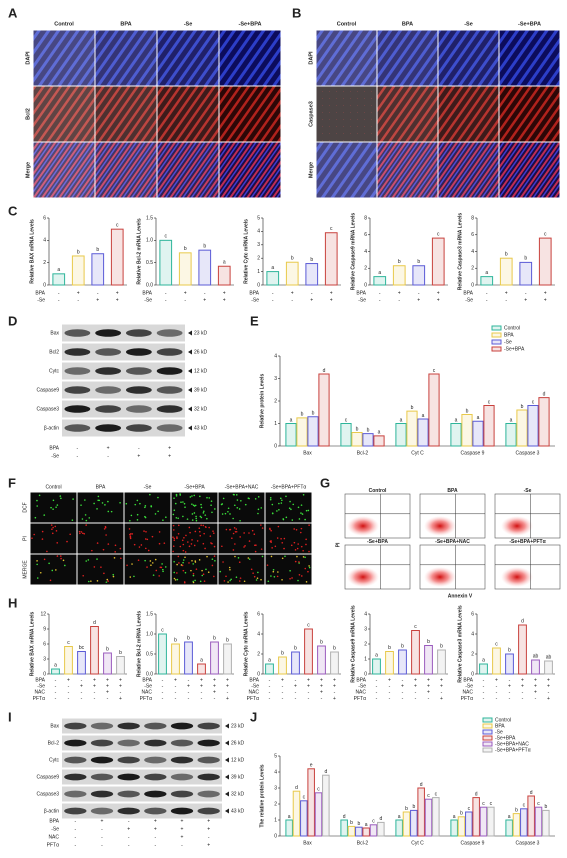  Describe the element at coordinates (54, 726) in the screenshot. I see `band-label: Bax` at that location.